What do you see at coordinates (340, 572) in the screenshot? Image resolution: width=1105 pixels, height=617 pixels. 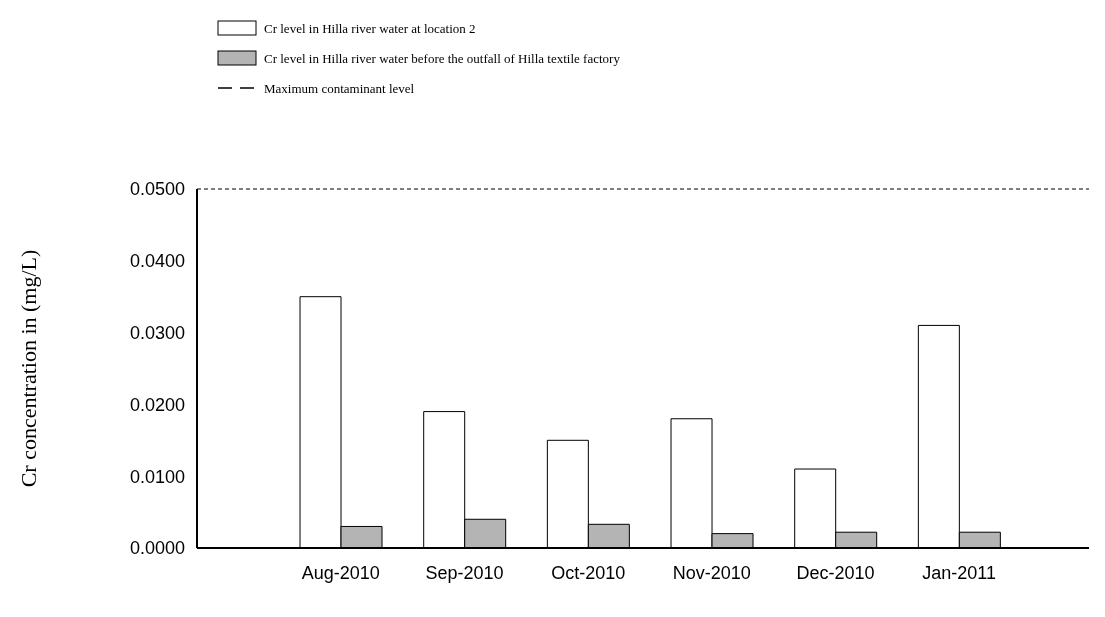 I see `x-tick-label: Aug-2010` at bounding box center [340, 572].